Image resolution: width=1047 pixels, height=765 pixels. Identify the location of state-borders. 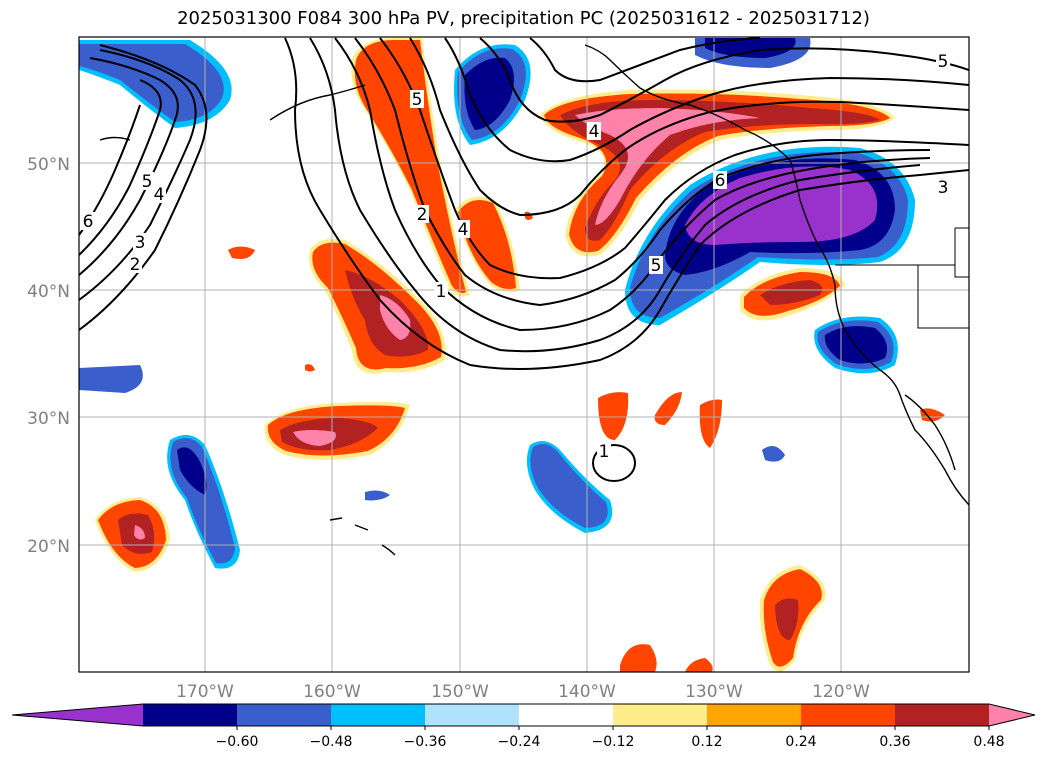
(902, 278).